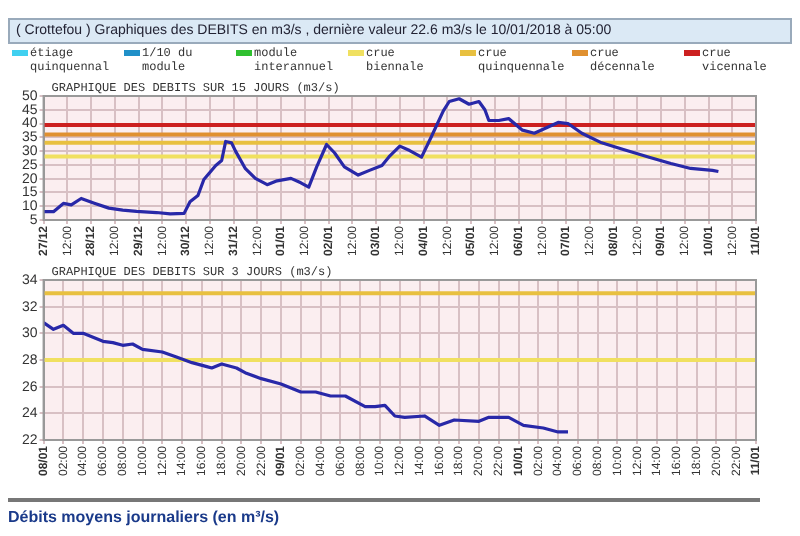 The image size is (800, 536). I want to click on text: Débits moyens journaliers (en m³/s), so click(384, 512).